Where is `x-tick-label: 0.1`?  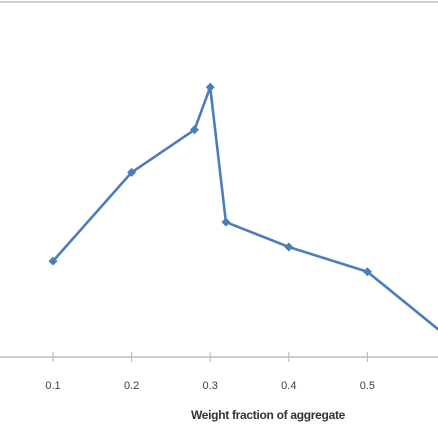 x-tick-label: 0.1 is located at coordinates (52, 386).